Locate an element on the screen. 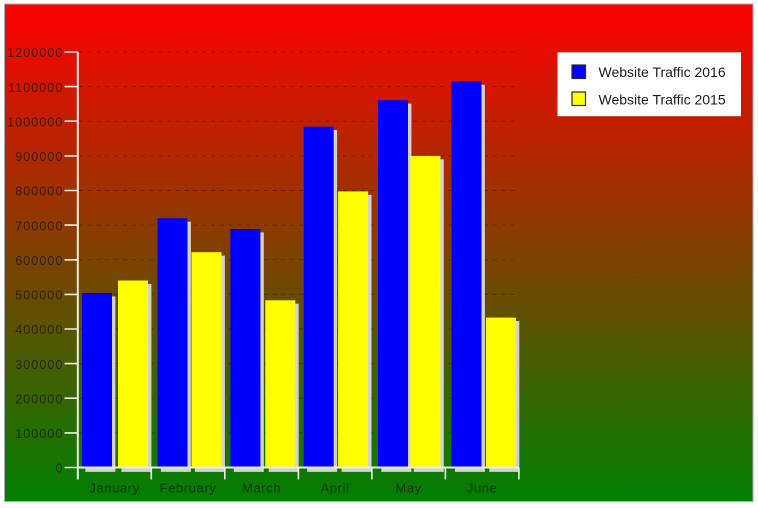  svg-text: June is located at coordinates (482, 488).